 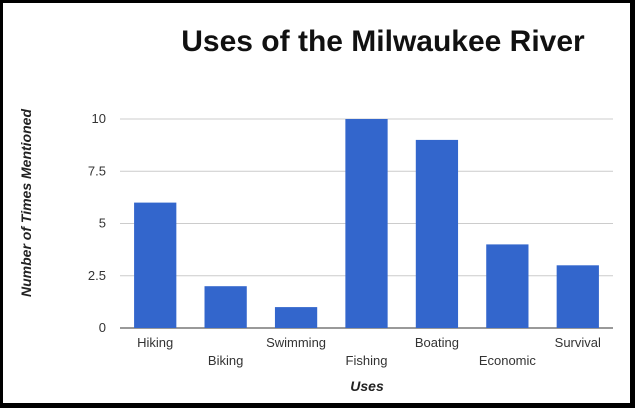 I want to click on bar-hiking, so click(x=155, y=265).